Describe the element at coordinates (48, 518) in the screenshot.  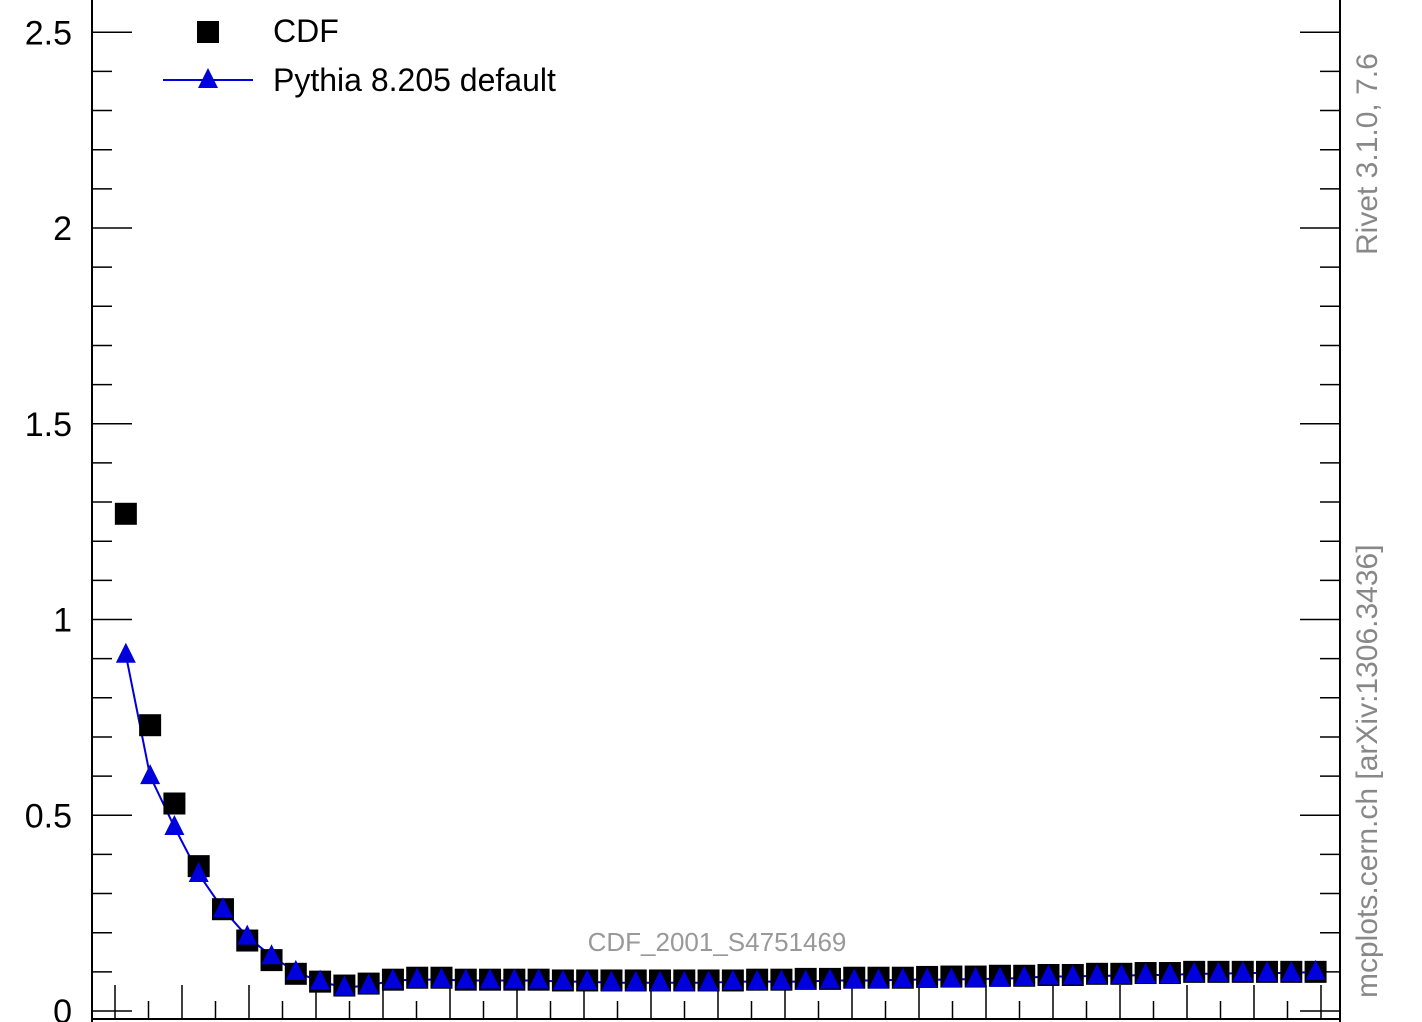
I see `y-tick-labels: 0 0.5 1 1.5 2 2.5` at that location.